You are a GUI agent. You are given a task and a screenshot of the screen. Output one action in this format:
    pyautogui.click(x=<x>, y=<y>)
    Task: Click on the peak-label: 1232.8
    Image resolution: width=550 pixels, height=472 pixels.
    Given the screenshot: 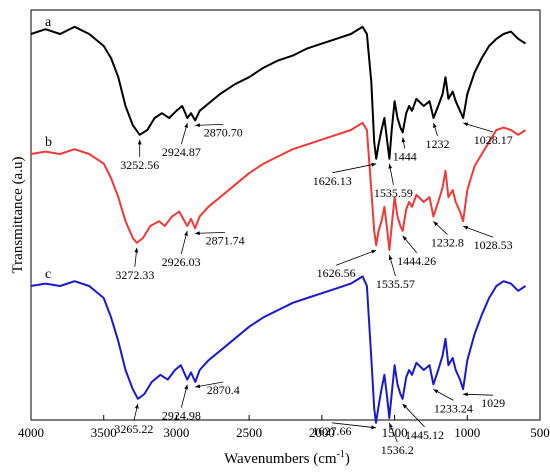 What is the action you would take?
    pyautogui.click(x=447, y=242)
    